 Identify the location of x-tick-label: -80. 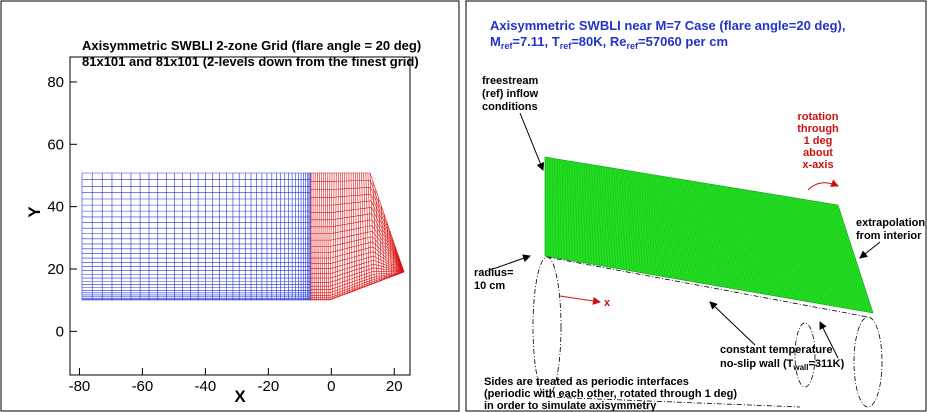
(80, 386).